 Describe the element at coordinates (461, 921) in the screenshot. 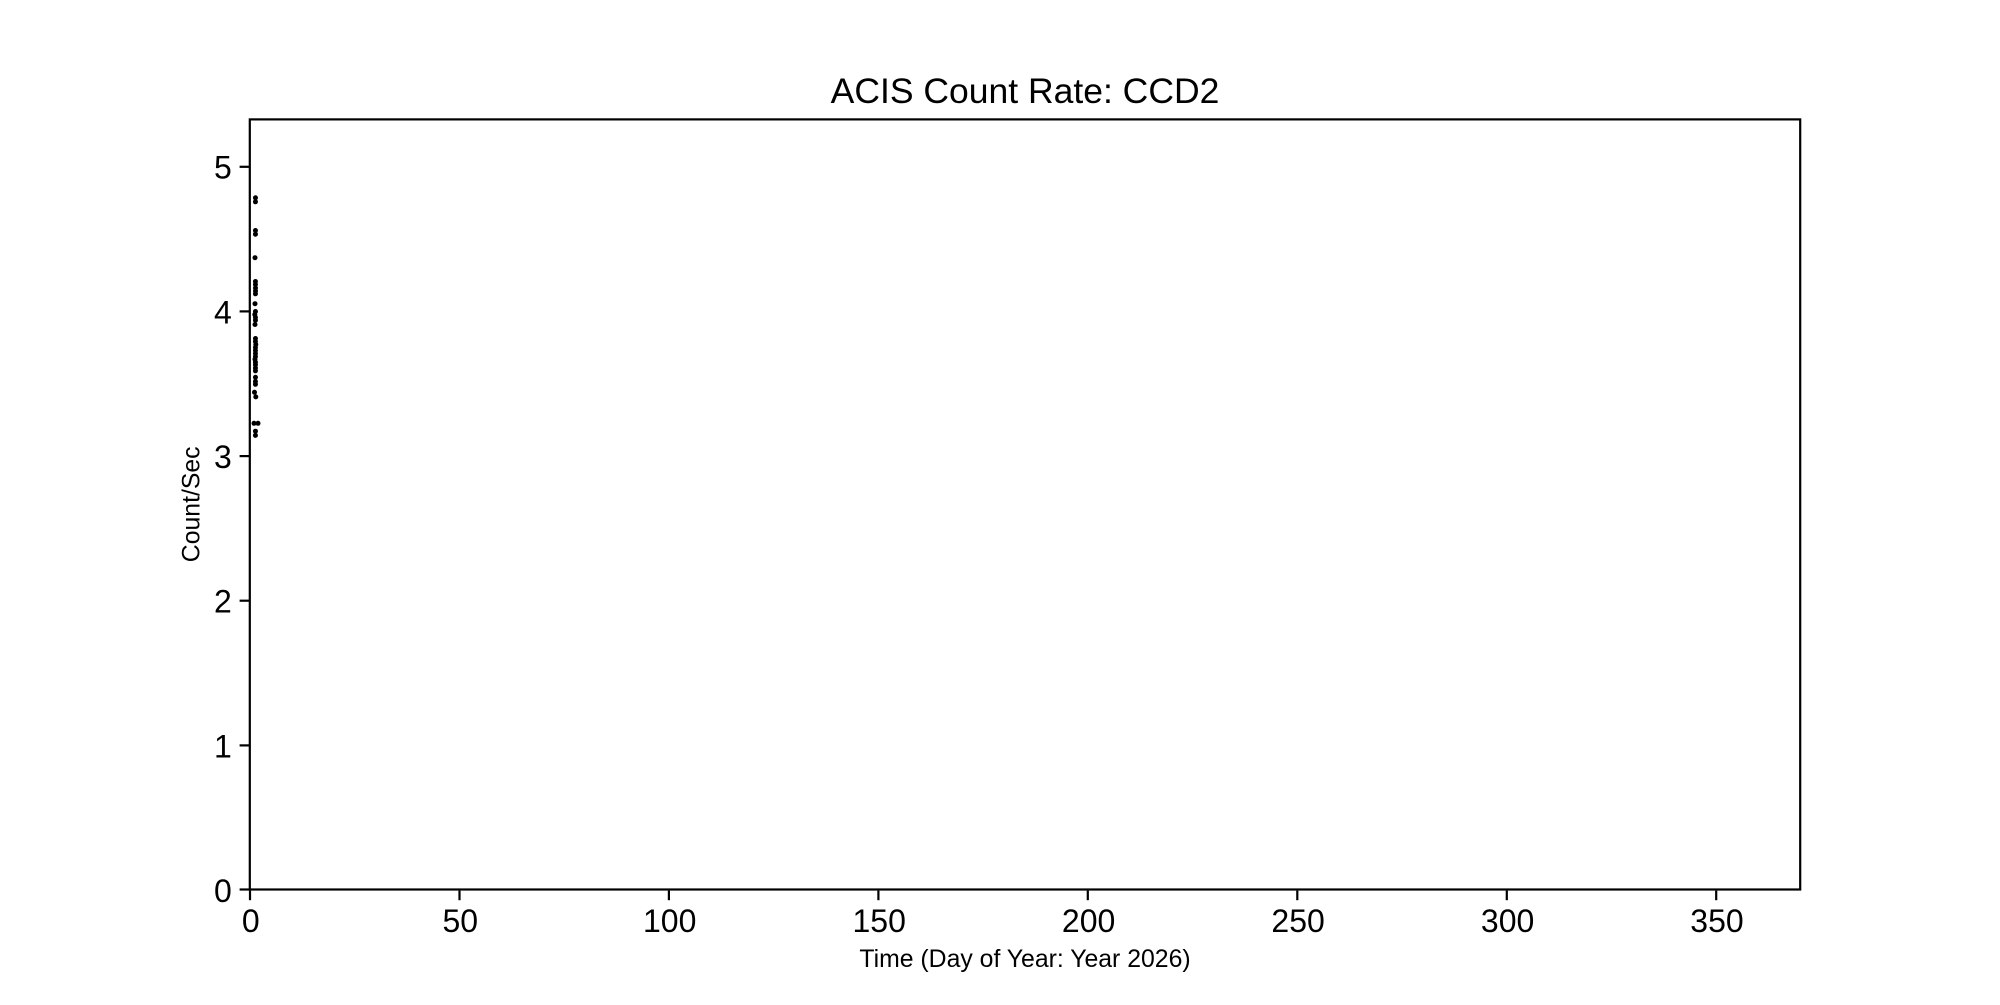

I see `svg-text: 50` at that location.